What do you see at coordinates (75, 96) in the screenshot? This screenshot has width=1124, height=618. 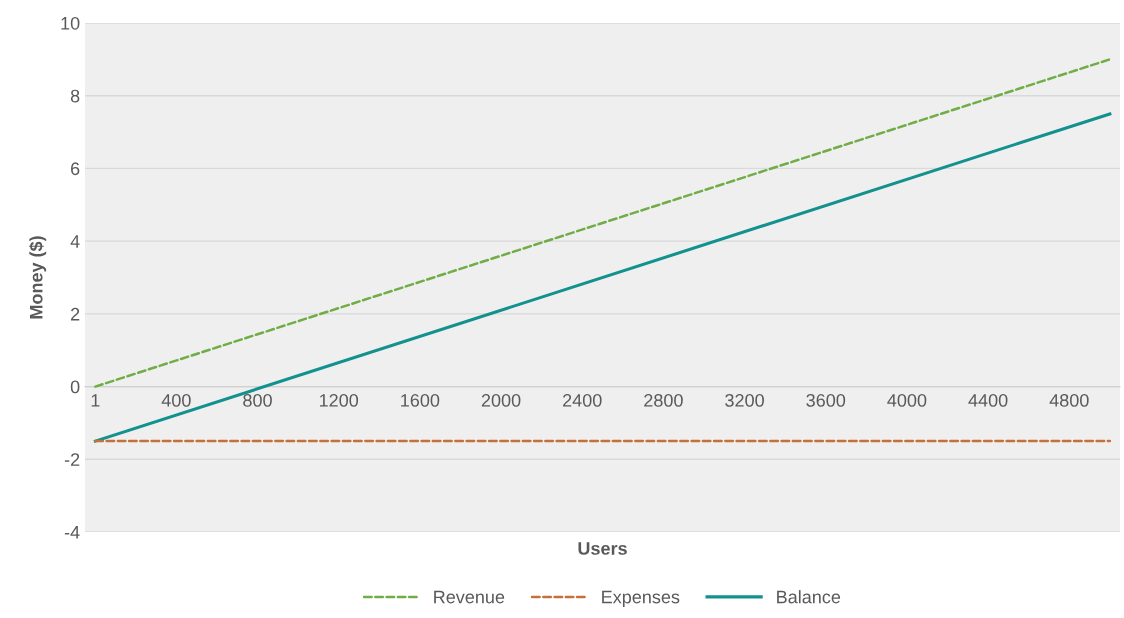 I see `y-tick-label: 8` at bounding box center [75, 96].